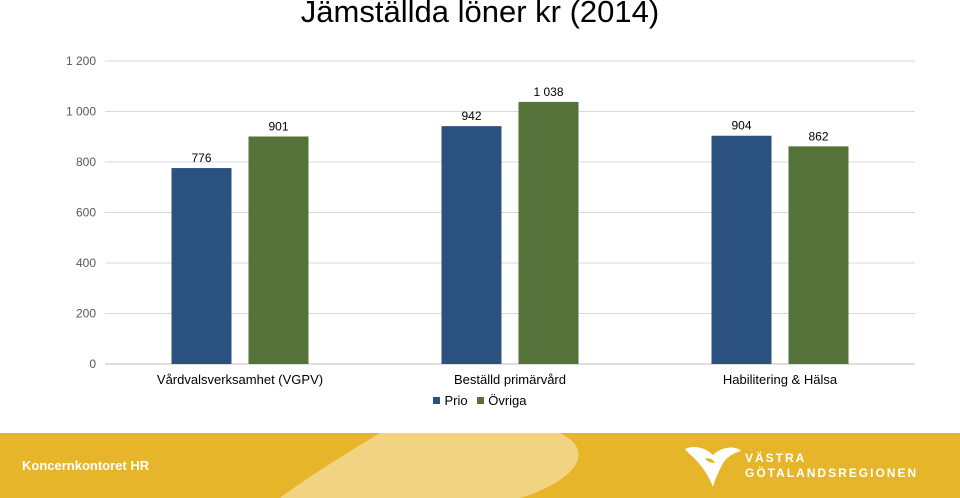  Describe the element at coordinates (471, 116) in the screenshot. I see `data-label: 942` at that location.